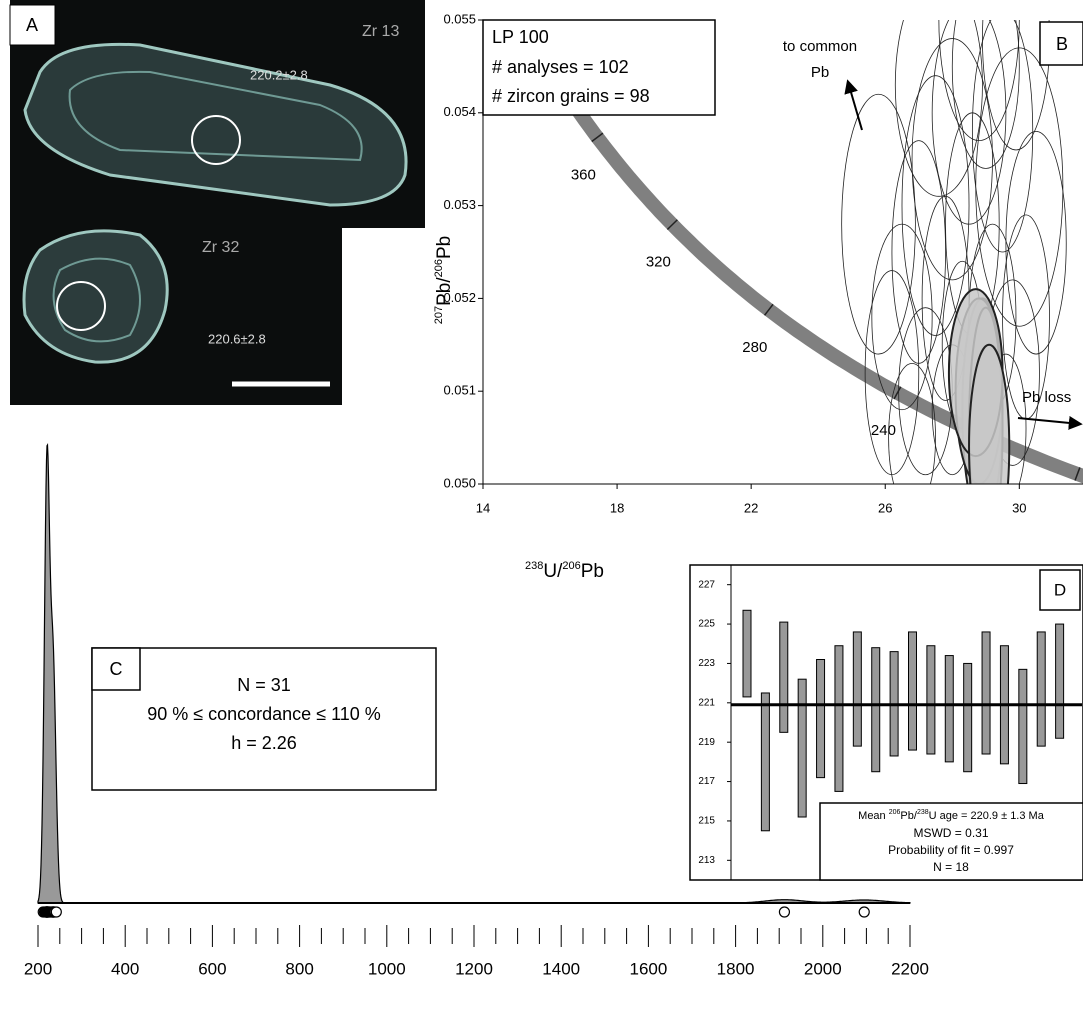 This screenshot has width=1083, height=1010. I want to click on y-tick-label: 219, so click(706, 742).